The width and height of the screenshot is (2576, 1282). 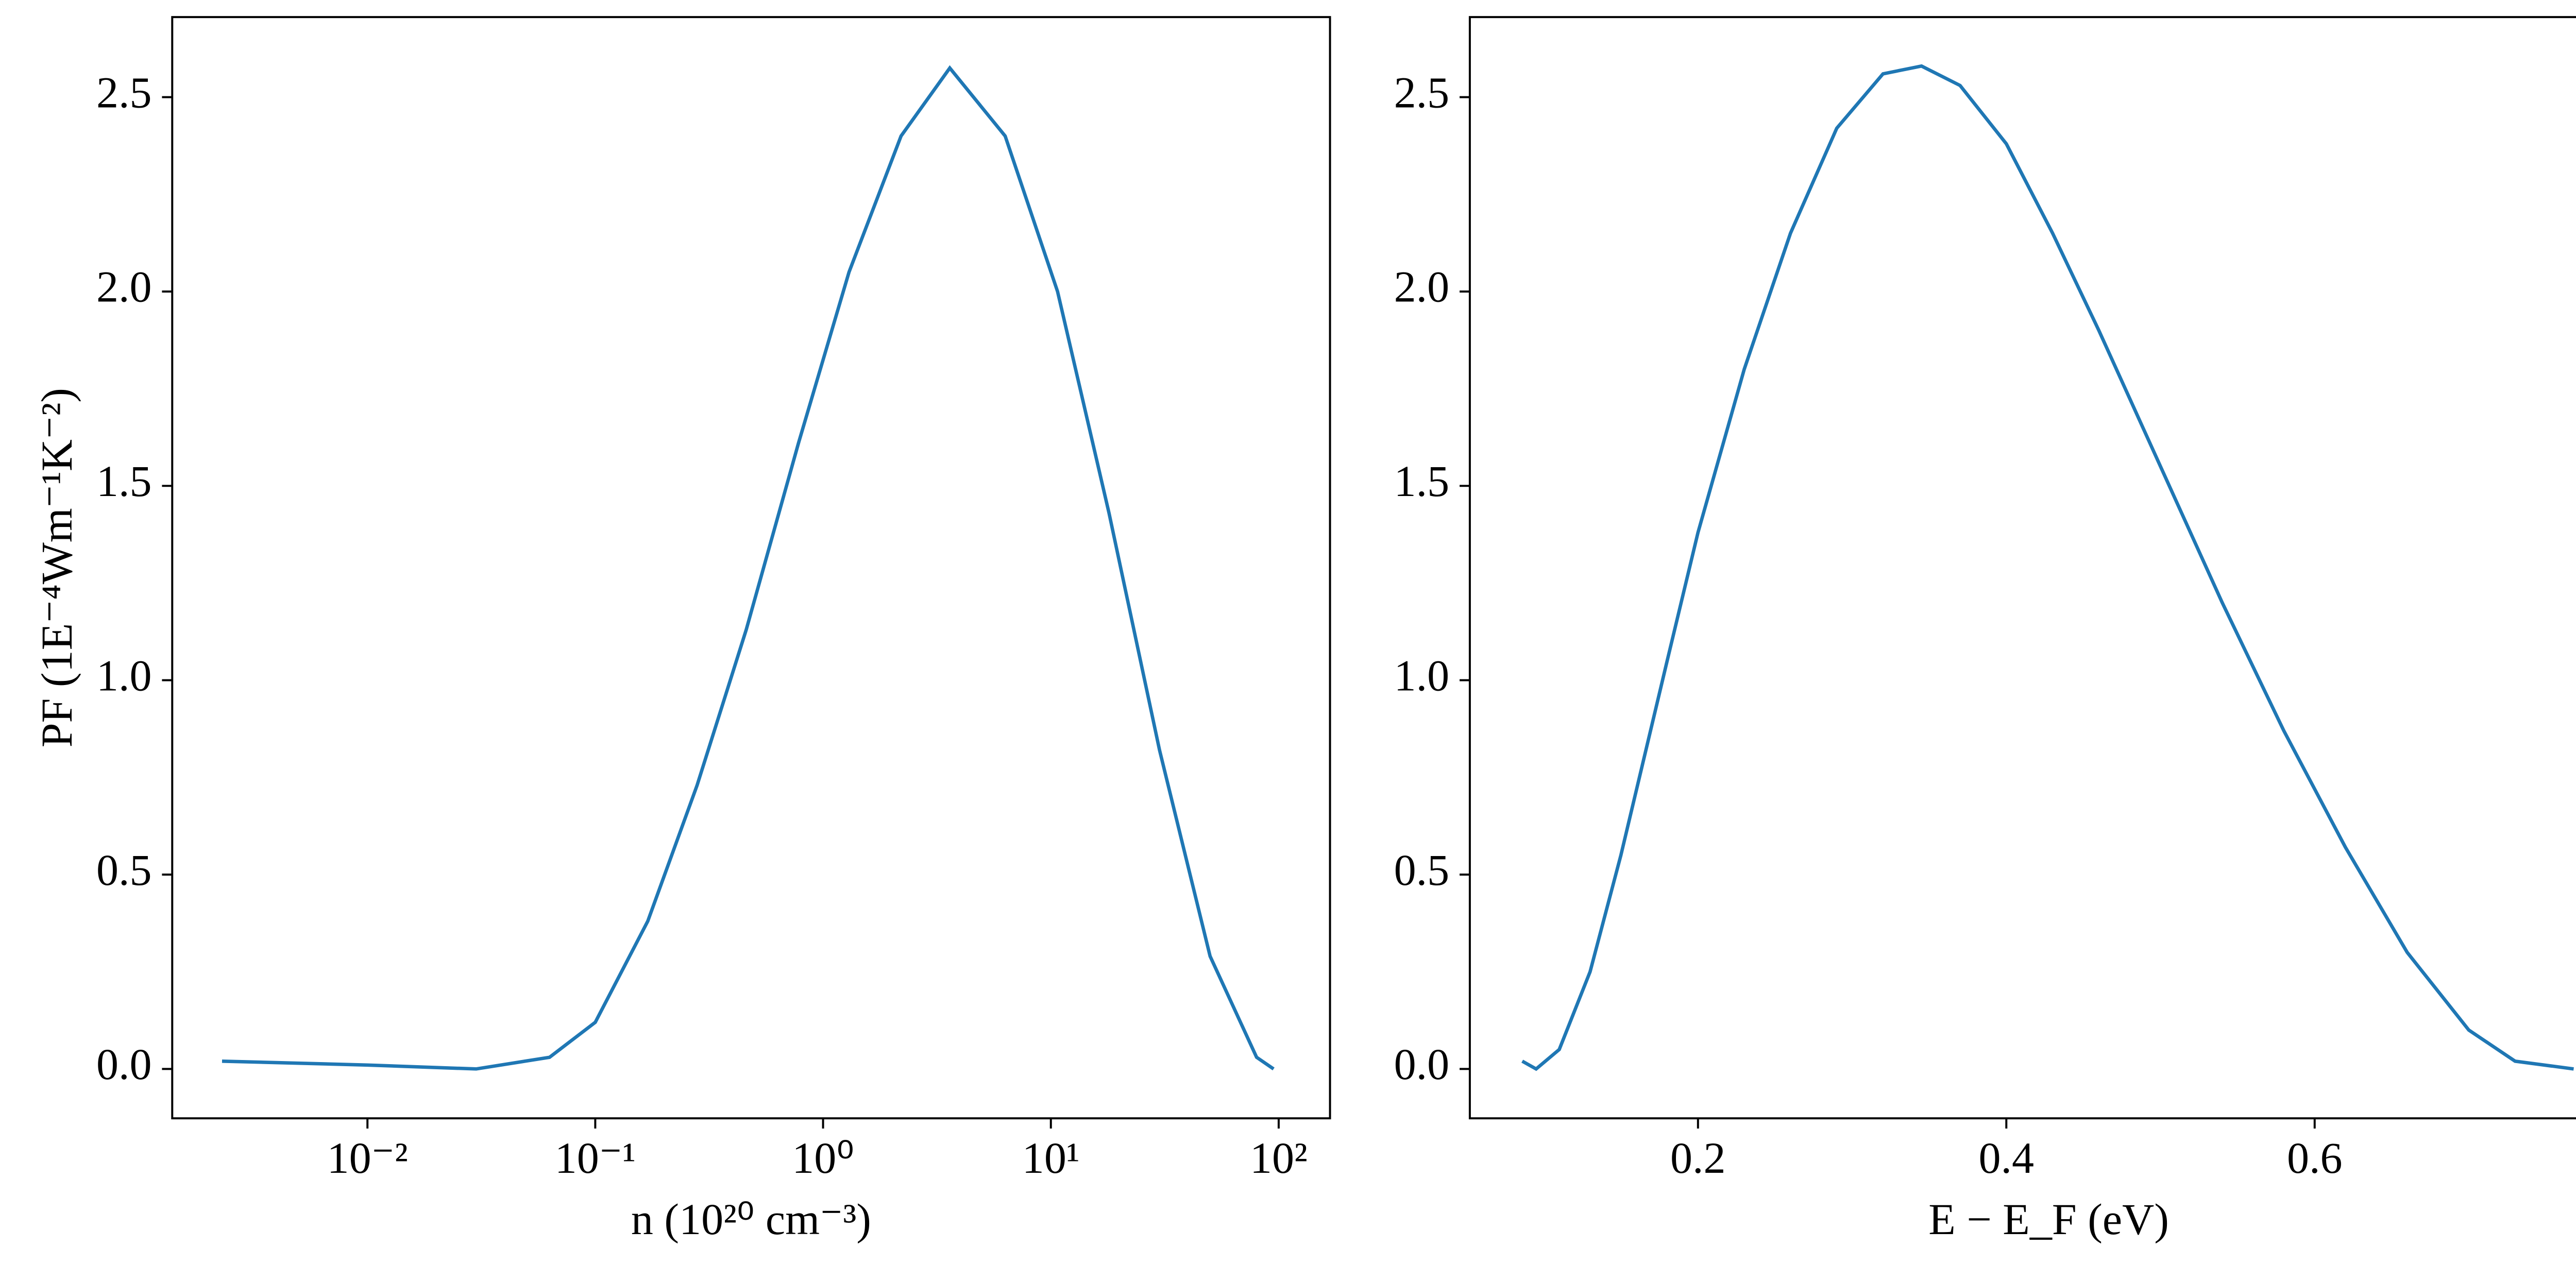 What do you see at coordinates (2006, 1158) in the screenshot?
I see `x-tick-label: 0.4` at bounding box center [2006, 1158].